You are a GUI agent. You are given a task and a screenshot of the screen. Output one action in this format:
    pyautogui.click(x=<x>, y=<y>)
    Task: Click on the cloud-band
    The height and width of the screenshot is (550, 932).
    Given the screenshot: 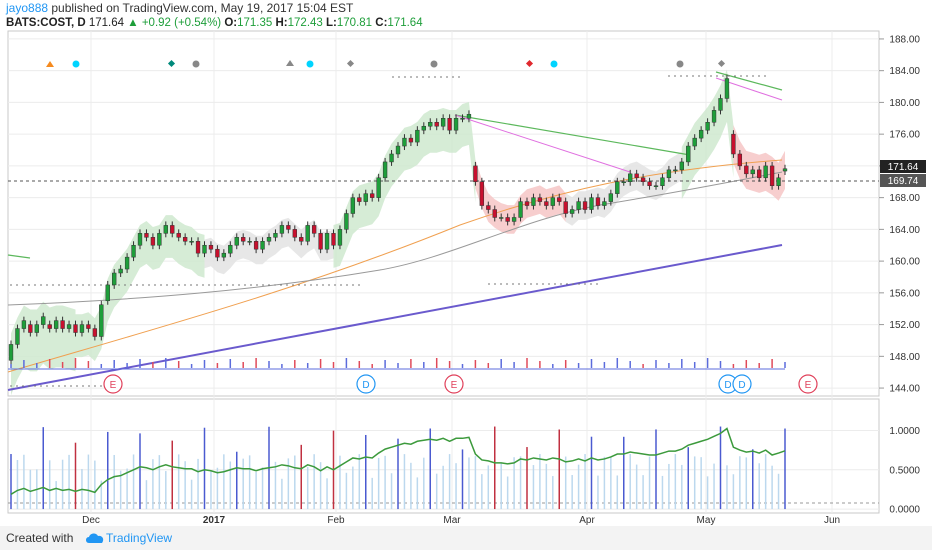 What is the action you would take?
    pyautogui.click(x=140, y=288)
    